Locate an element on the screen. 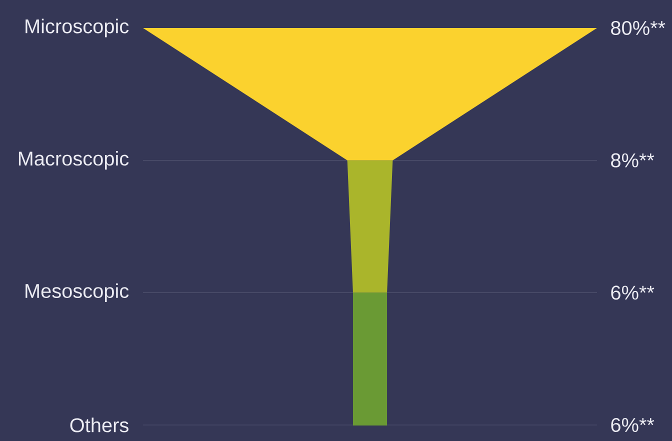  category-label: Macroscopic is located at coordinates (73, 160).